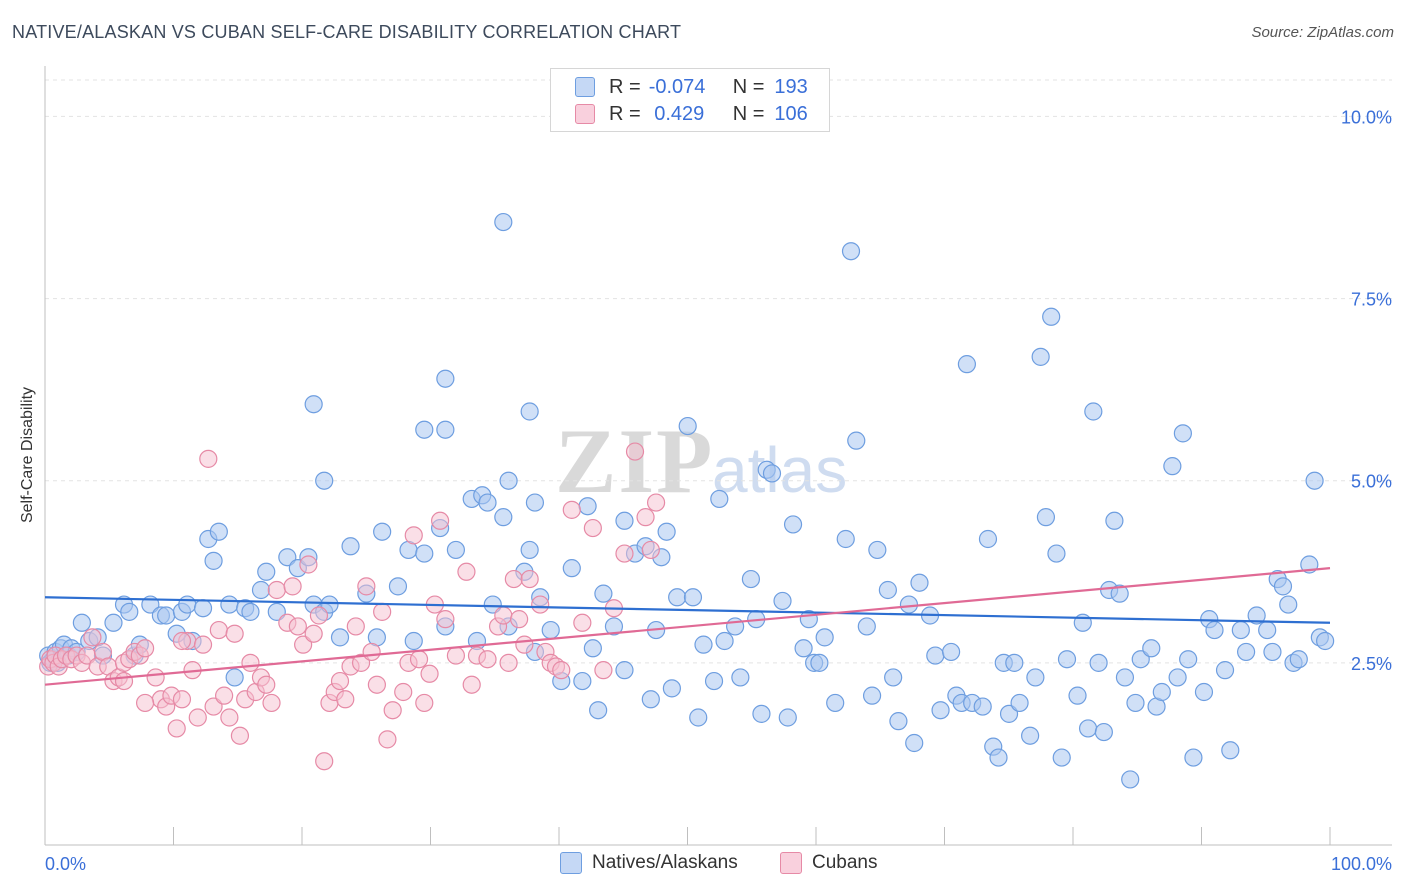  I want to click on legend-row-cubans: R = 0.429 N = 106, so click(691, 114).